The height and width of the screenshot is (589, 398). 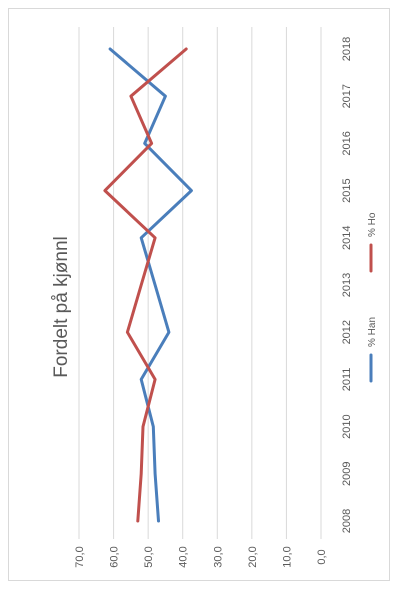 I want to click on y-tick-label: 20,0, so click(x=253, y=556).